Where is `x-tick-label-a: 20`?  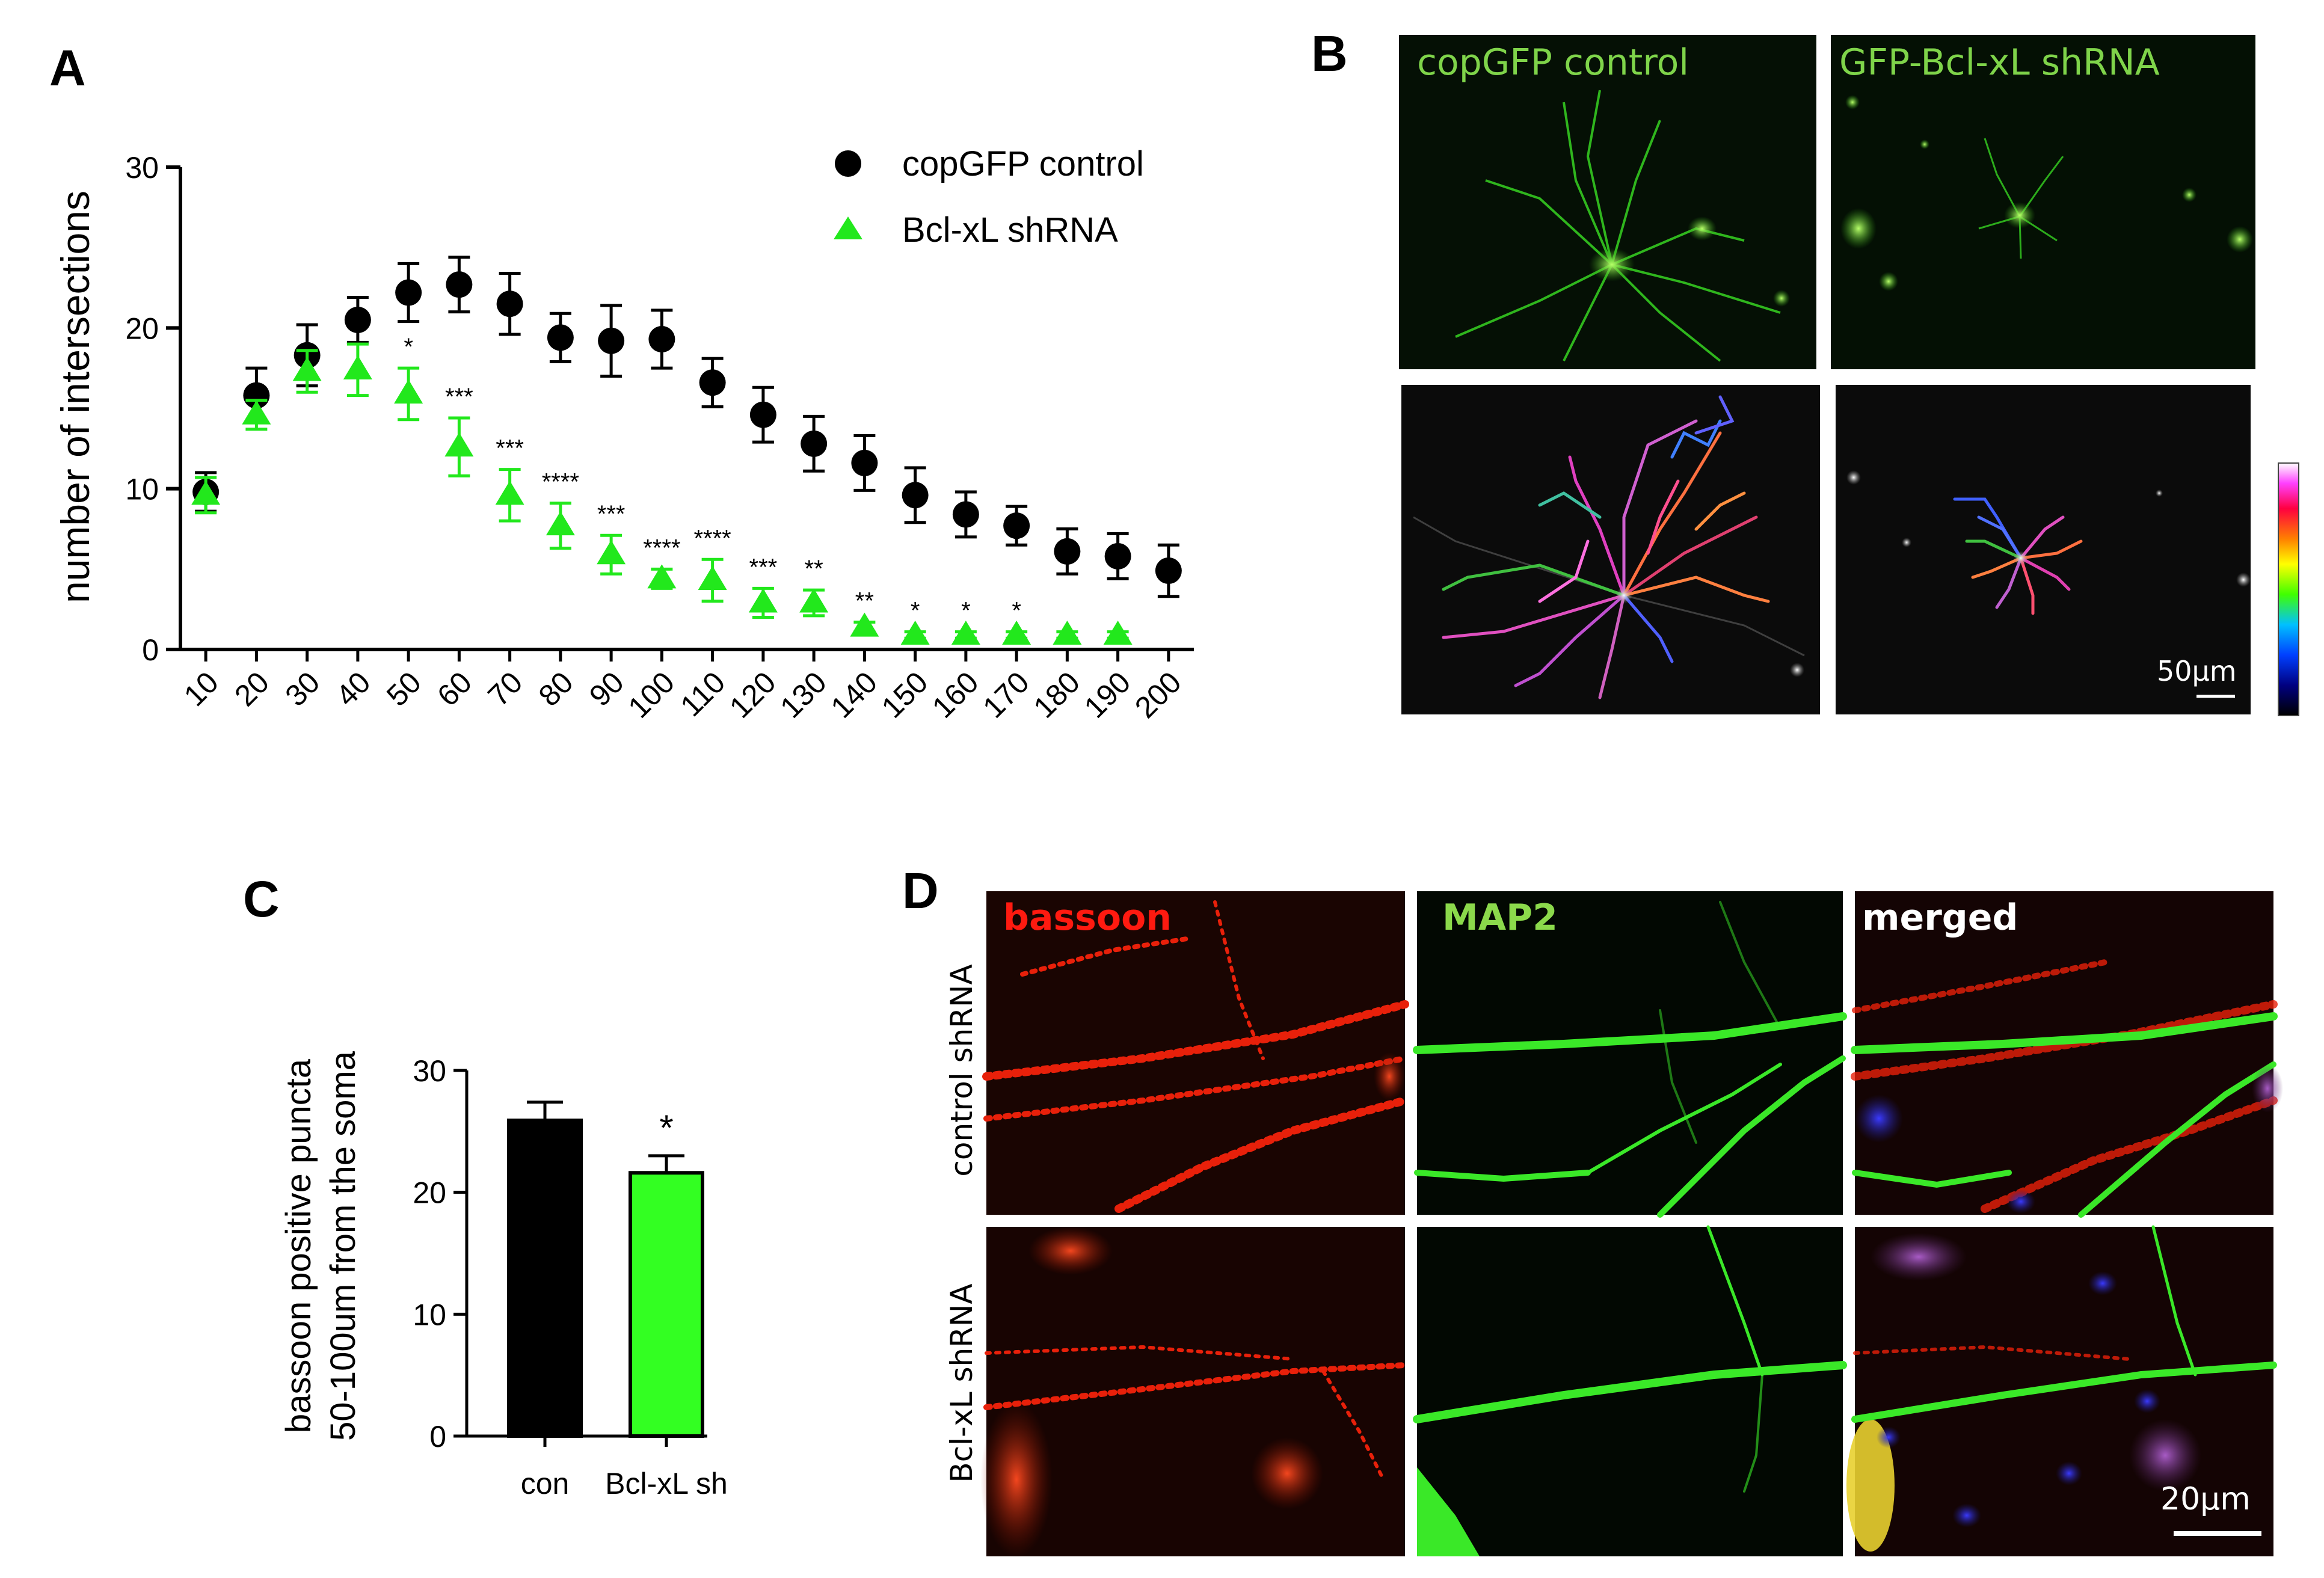 x-tick-label-a: 20 is located at coordinates (251, 689).